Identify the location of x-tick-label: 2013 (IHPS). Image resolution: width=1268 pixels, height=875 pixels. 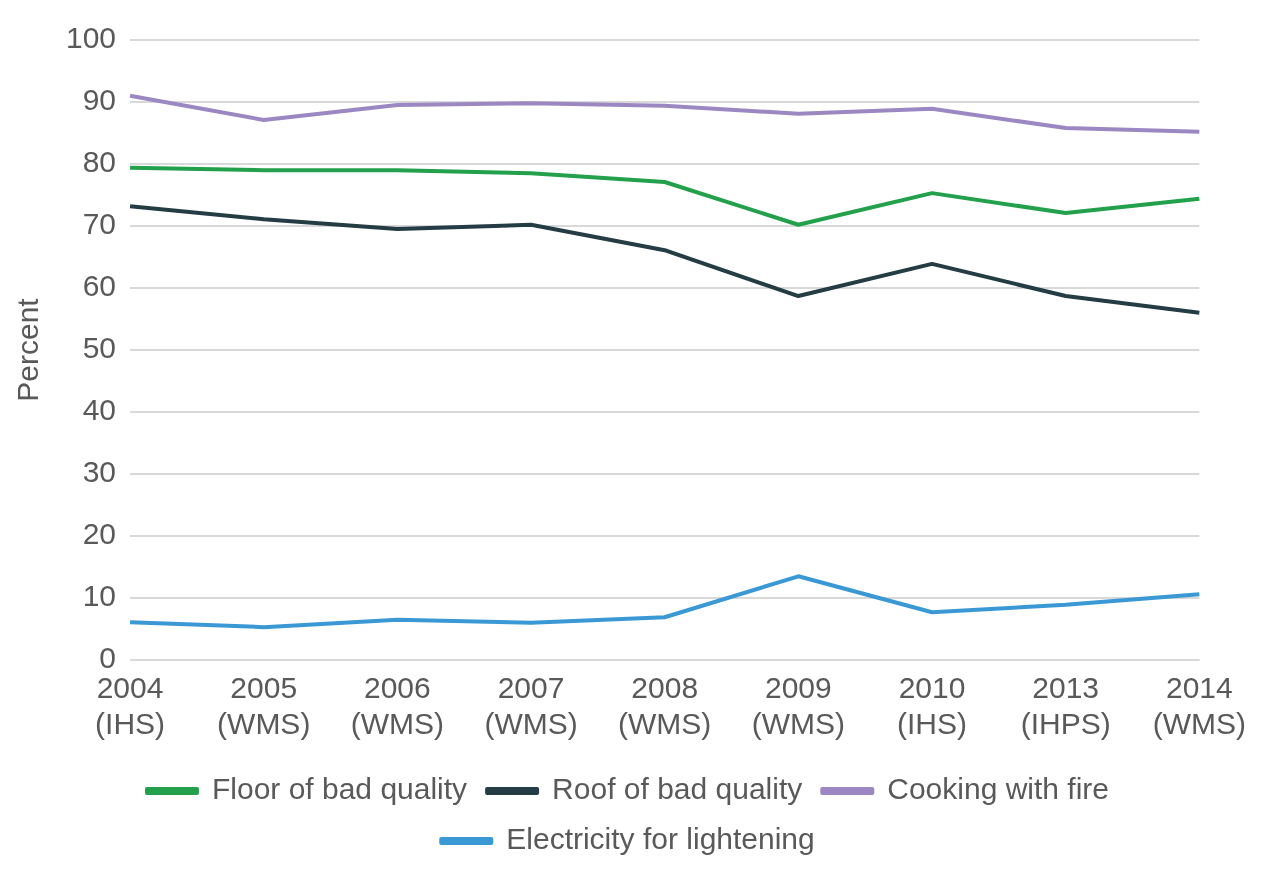
(1065, 706).